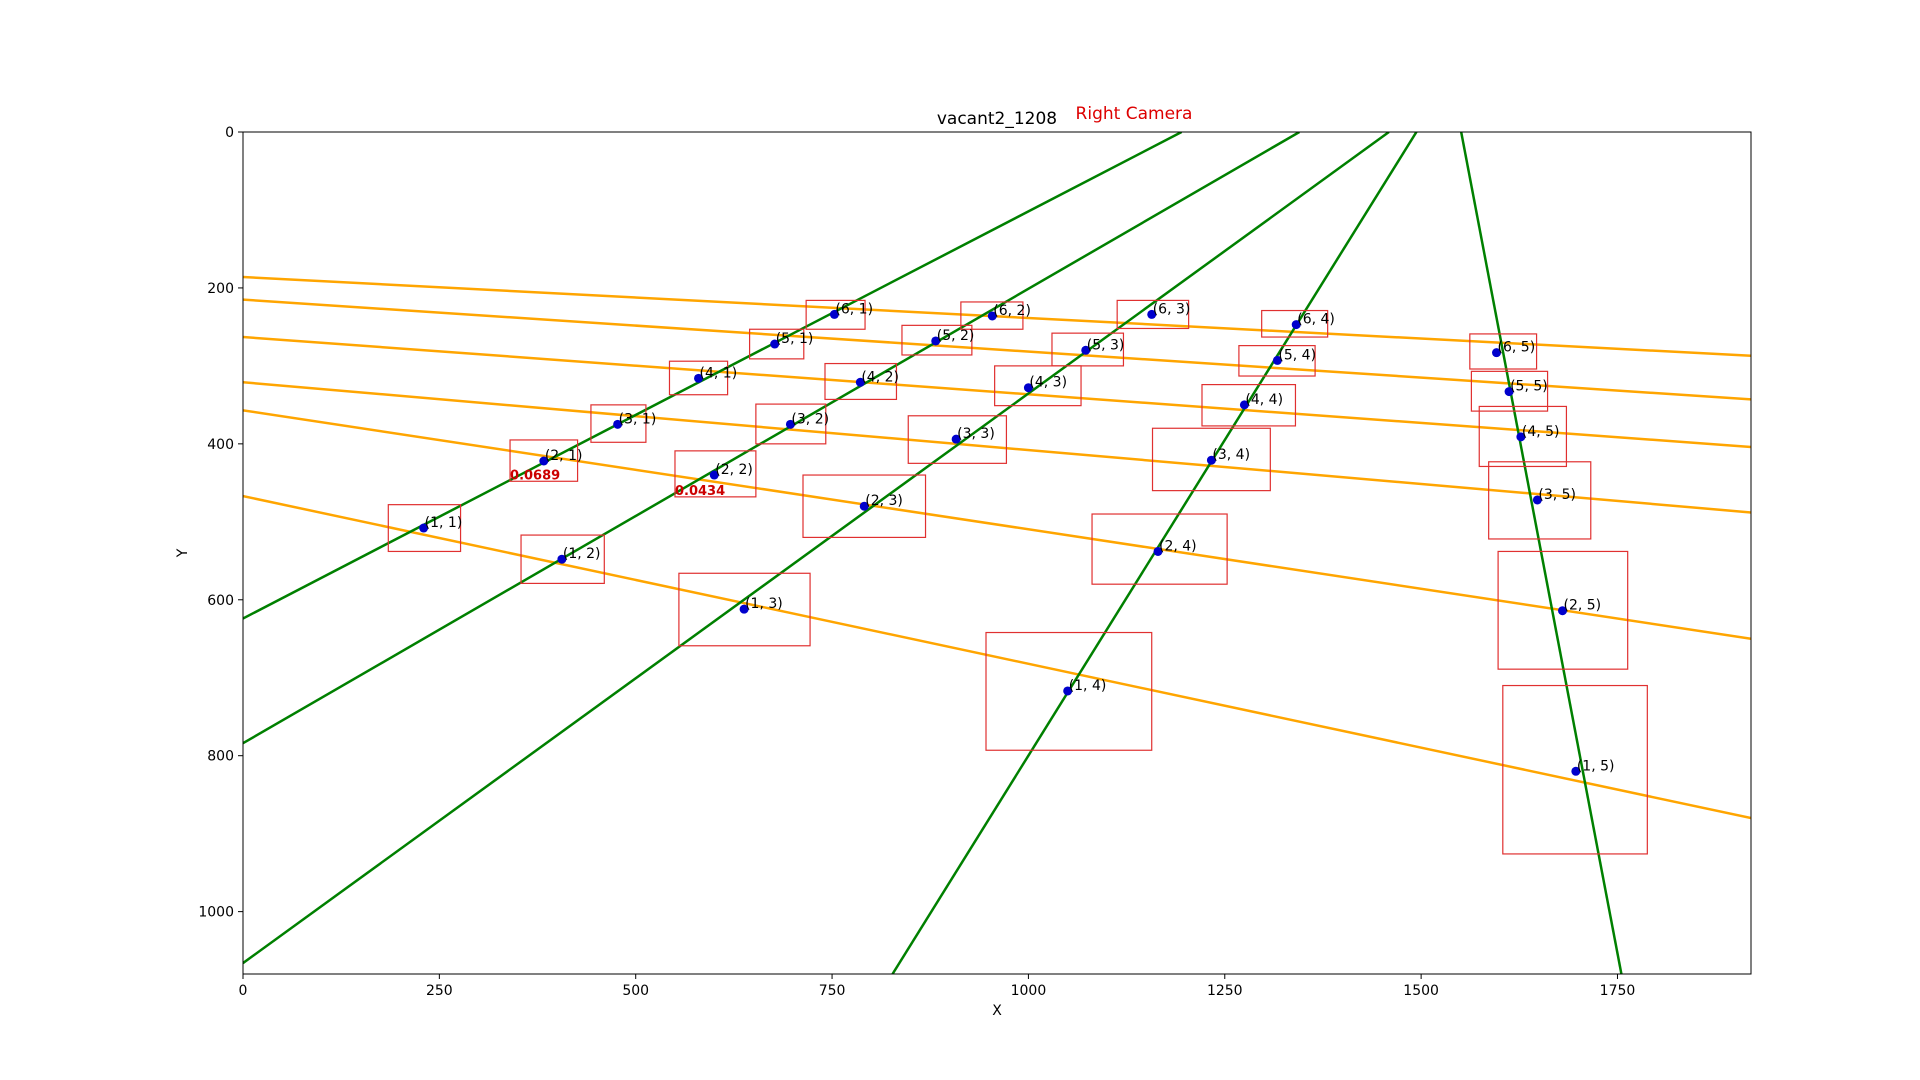 This screenshot has height=1080, width=1920. Describe the element at coordinates (535, 475) in the screenshot. I see `score-label: 0.0689` at that location.